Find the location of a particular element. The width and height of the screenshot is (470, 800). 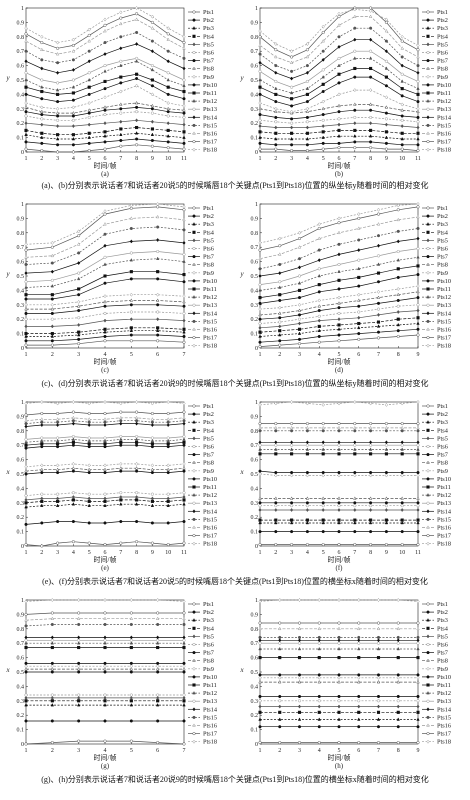

series-line is located at coordinates (105, 465).